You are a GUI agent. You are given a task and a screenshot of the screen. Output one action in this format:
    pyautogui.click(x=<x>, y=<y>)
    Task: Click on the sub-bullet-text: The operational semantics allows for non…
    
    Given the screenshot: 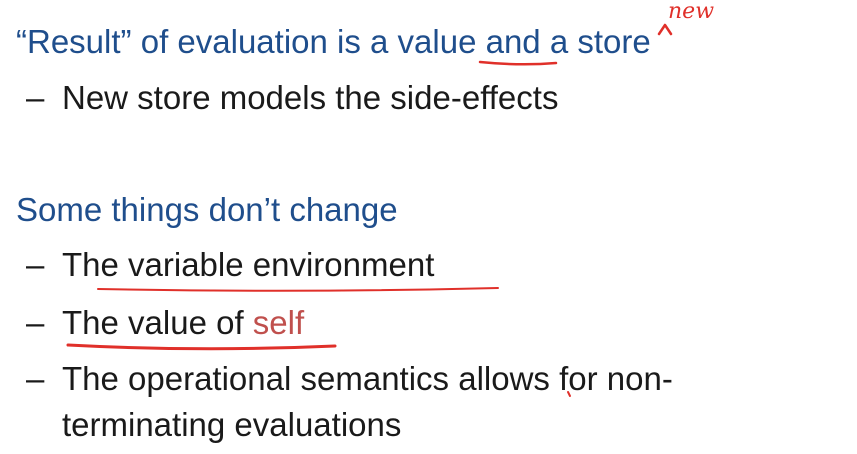 What is the action you would take?
    pyautogui.click(x=367, y=378)
    